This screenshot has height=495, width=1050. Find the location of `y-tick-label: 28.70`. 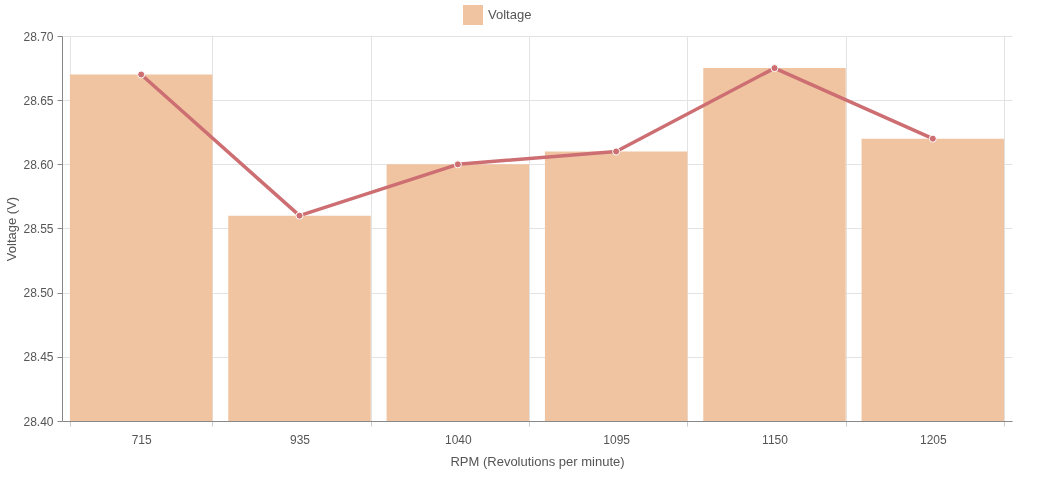

y-tick-label: 28.70 is located at coordinates (38, 36).